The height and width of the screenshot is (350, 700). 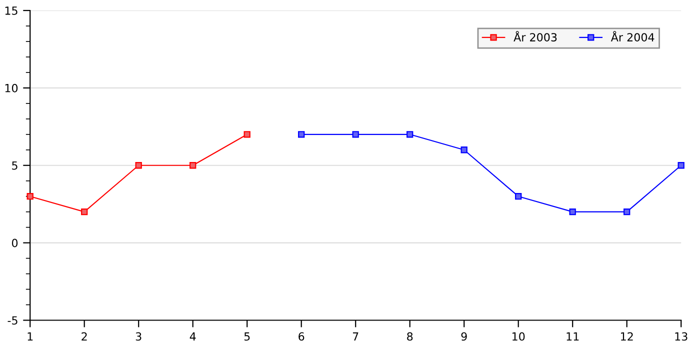 What do you see at coordinates (632, 36) in the screenshot?
I see `legend-label: År 2004` at bounding box center [632, 36].